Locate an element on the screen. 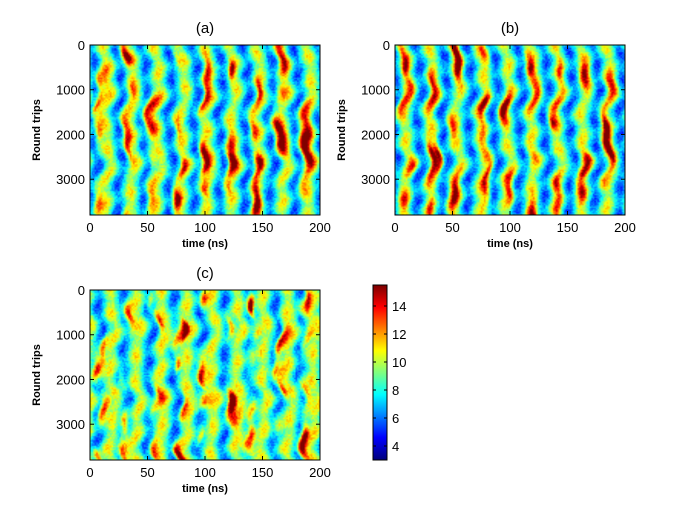 The image size is (692, 519). colorbar-tick-label: 8 is located at coordinates (395, 390).